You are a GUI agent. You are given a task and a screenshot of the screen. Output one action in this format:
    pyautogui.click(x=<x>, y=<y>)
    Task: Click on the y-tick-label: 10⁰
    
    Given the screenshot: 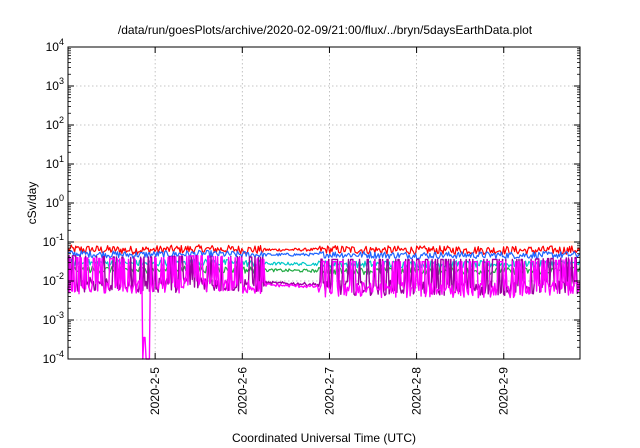 What is the action you would take?
    pyautogui.click(x=55, y=201)
    